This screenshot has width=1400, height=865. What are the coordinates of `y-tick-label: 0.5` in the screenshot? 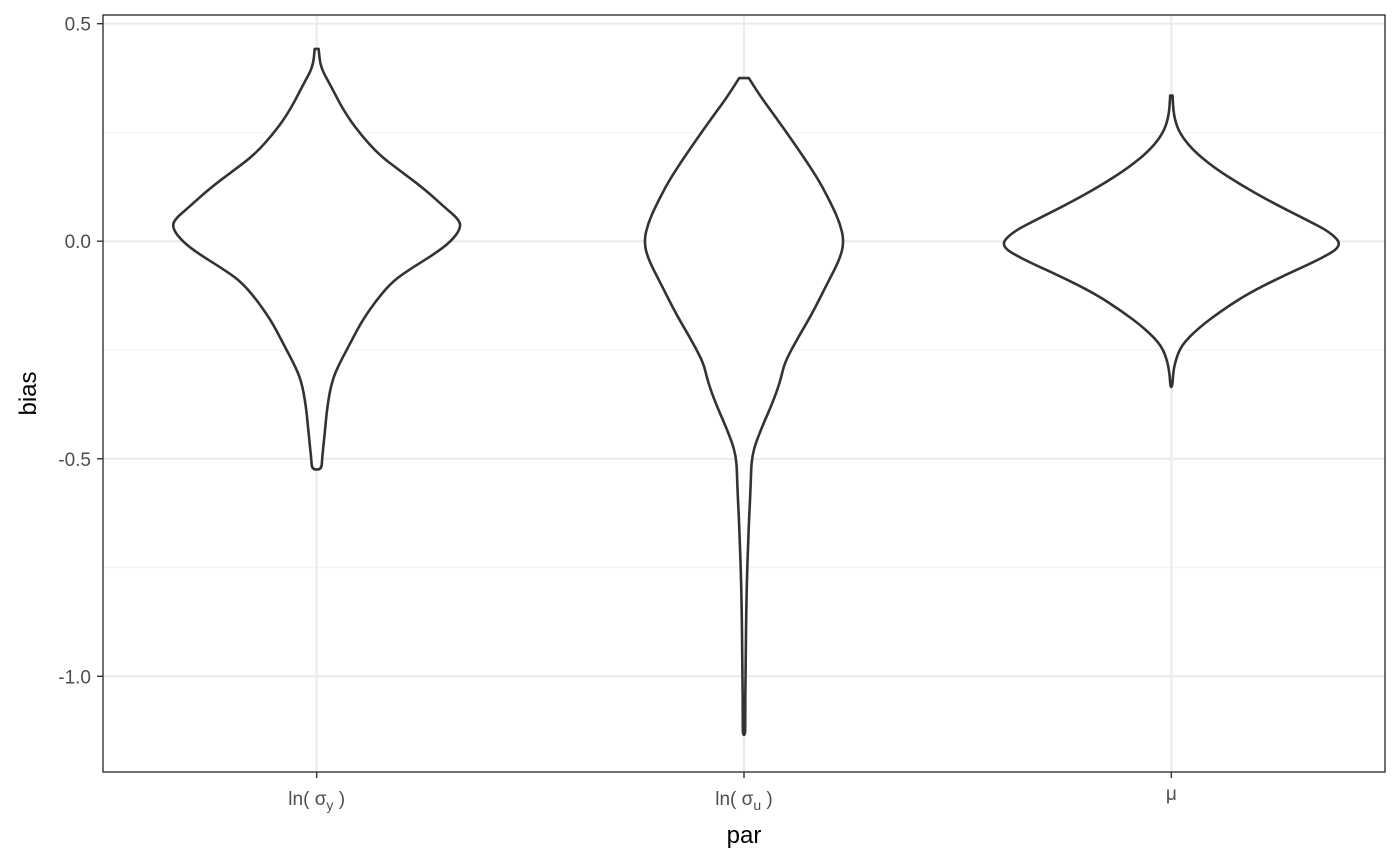 It's located at (78, 25).